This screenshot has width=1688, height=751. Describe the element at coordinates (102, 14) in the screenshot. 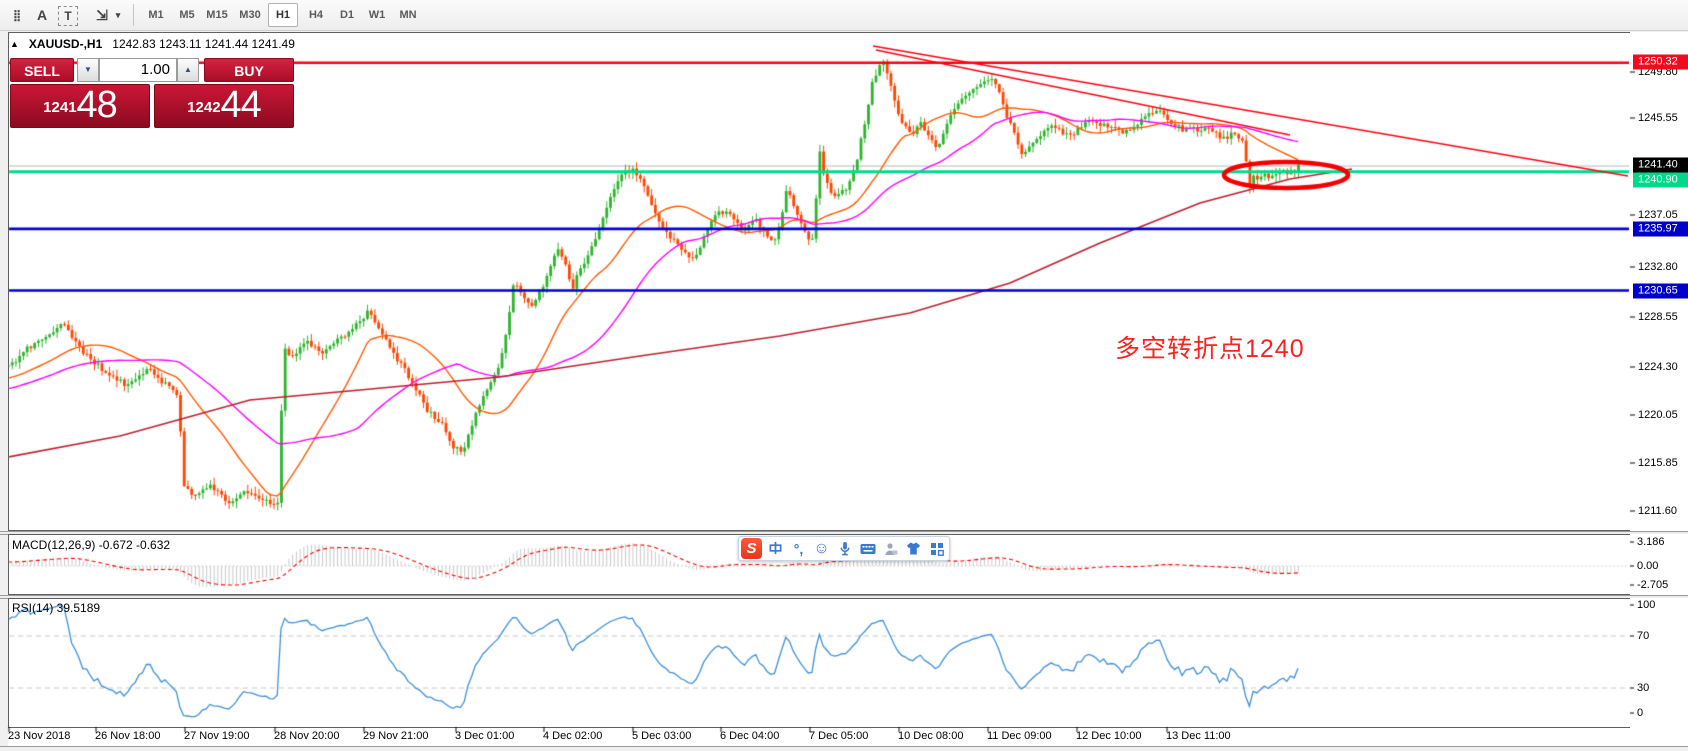

I see `arrows-tool-icon: ⇲` at that location.